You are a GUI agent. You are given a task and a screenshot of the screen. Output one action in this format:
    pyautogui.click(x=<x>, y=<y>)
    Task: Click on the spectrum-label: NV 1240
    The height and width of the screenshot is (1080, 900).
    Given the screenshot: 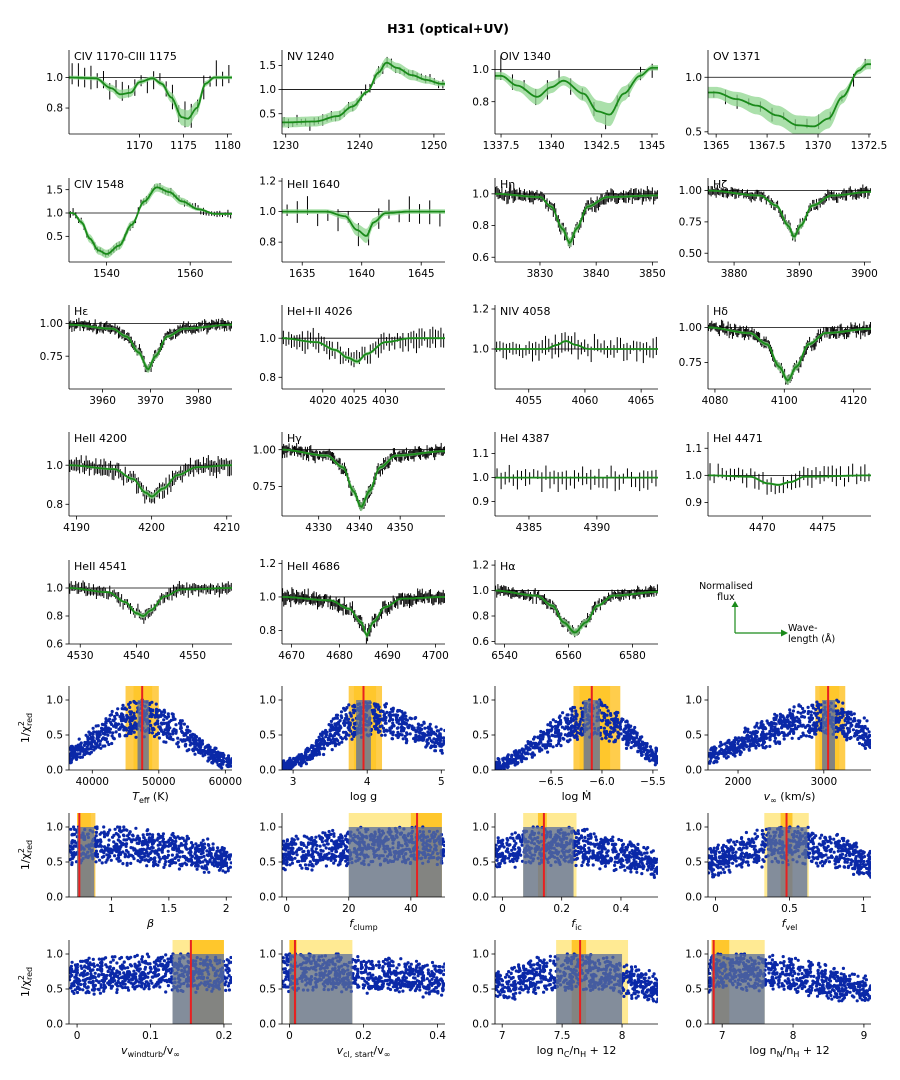 What is the action you would take?
    pyautogui.click(x=310, y=56)
    